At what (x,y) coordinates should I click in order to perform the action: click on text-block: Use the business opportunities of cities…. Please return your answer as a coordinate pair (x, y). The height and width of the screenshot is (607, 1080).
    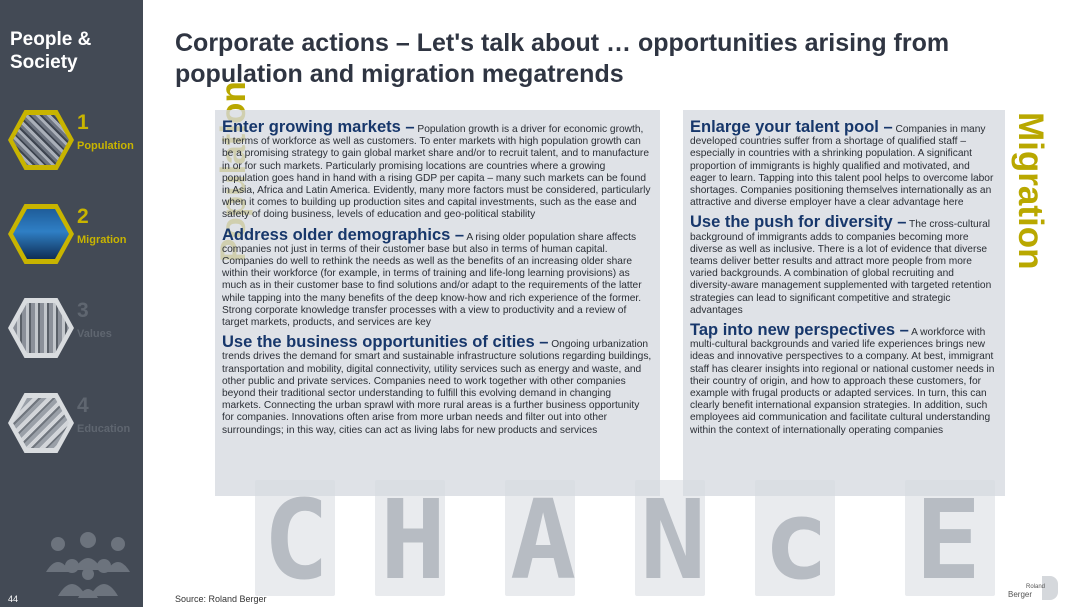
    Looking at the image, I should click on (437, 385).